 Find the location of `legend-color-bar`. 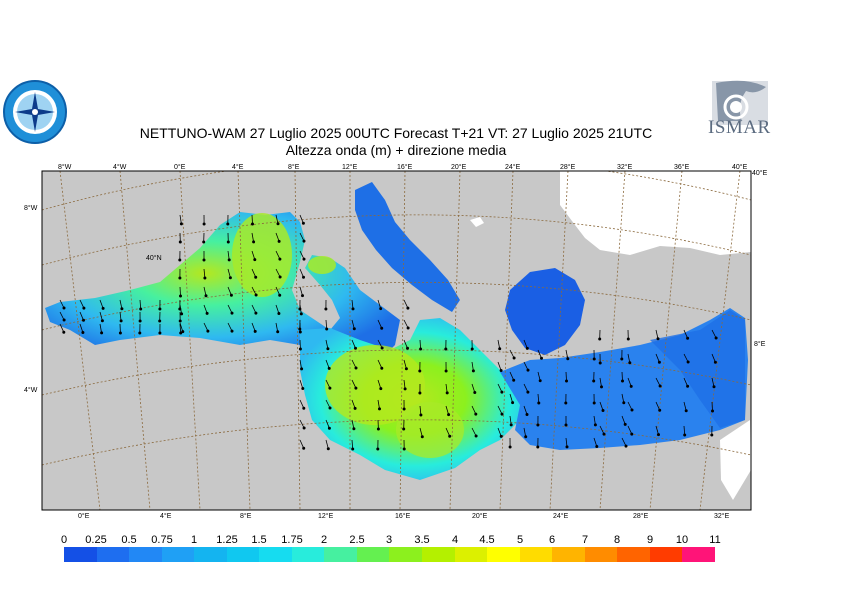

legend-color-bar is located at coordinates (389, 554).